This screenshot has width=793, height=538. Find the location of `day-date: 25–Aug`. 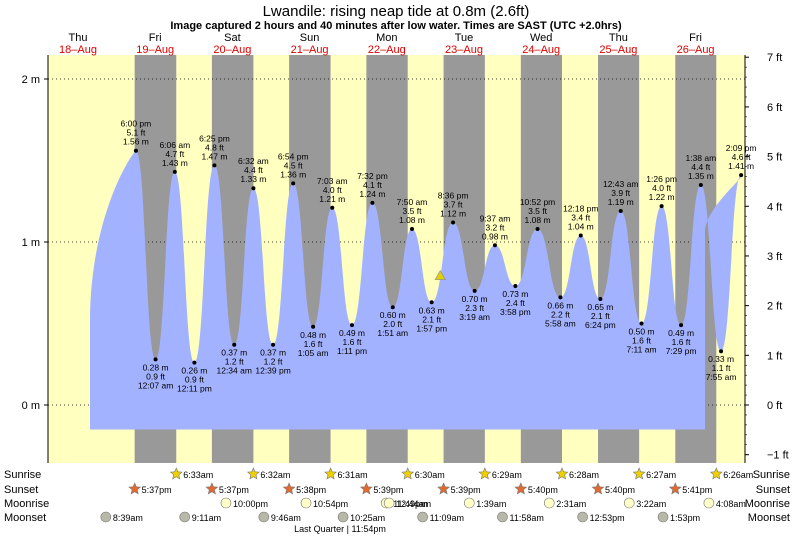

day-date: 25–Aug is located at coordinates (618, 50).